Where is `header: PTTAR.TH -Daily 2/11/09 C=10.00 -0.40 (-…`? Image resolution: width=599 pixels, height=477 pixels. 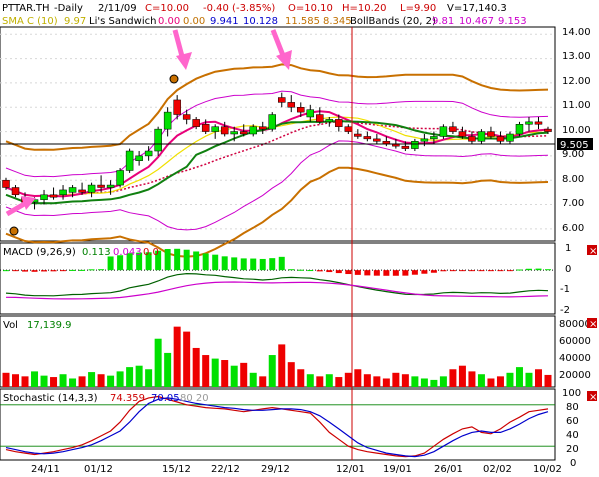
header: PTTAR.TH -Daily 2/11/09 C=10.00 -0.40 (-… is located at coordinates (264, 15).